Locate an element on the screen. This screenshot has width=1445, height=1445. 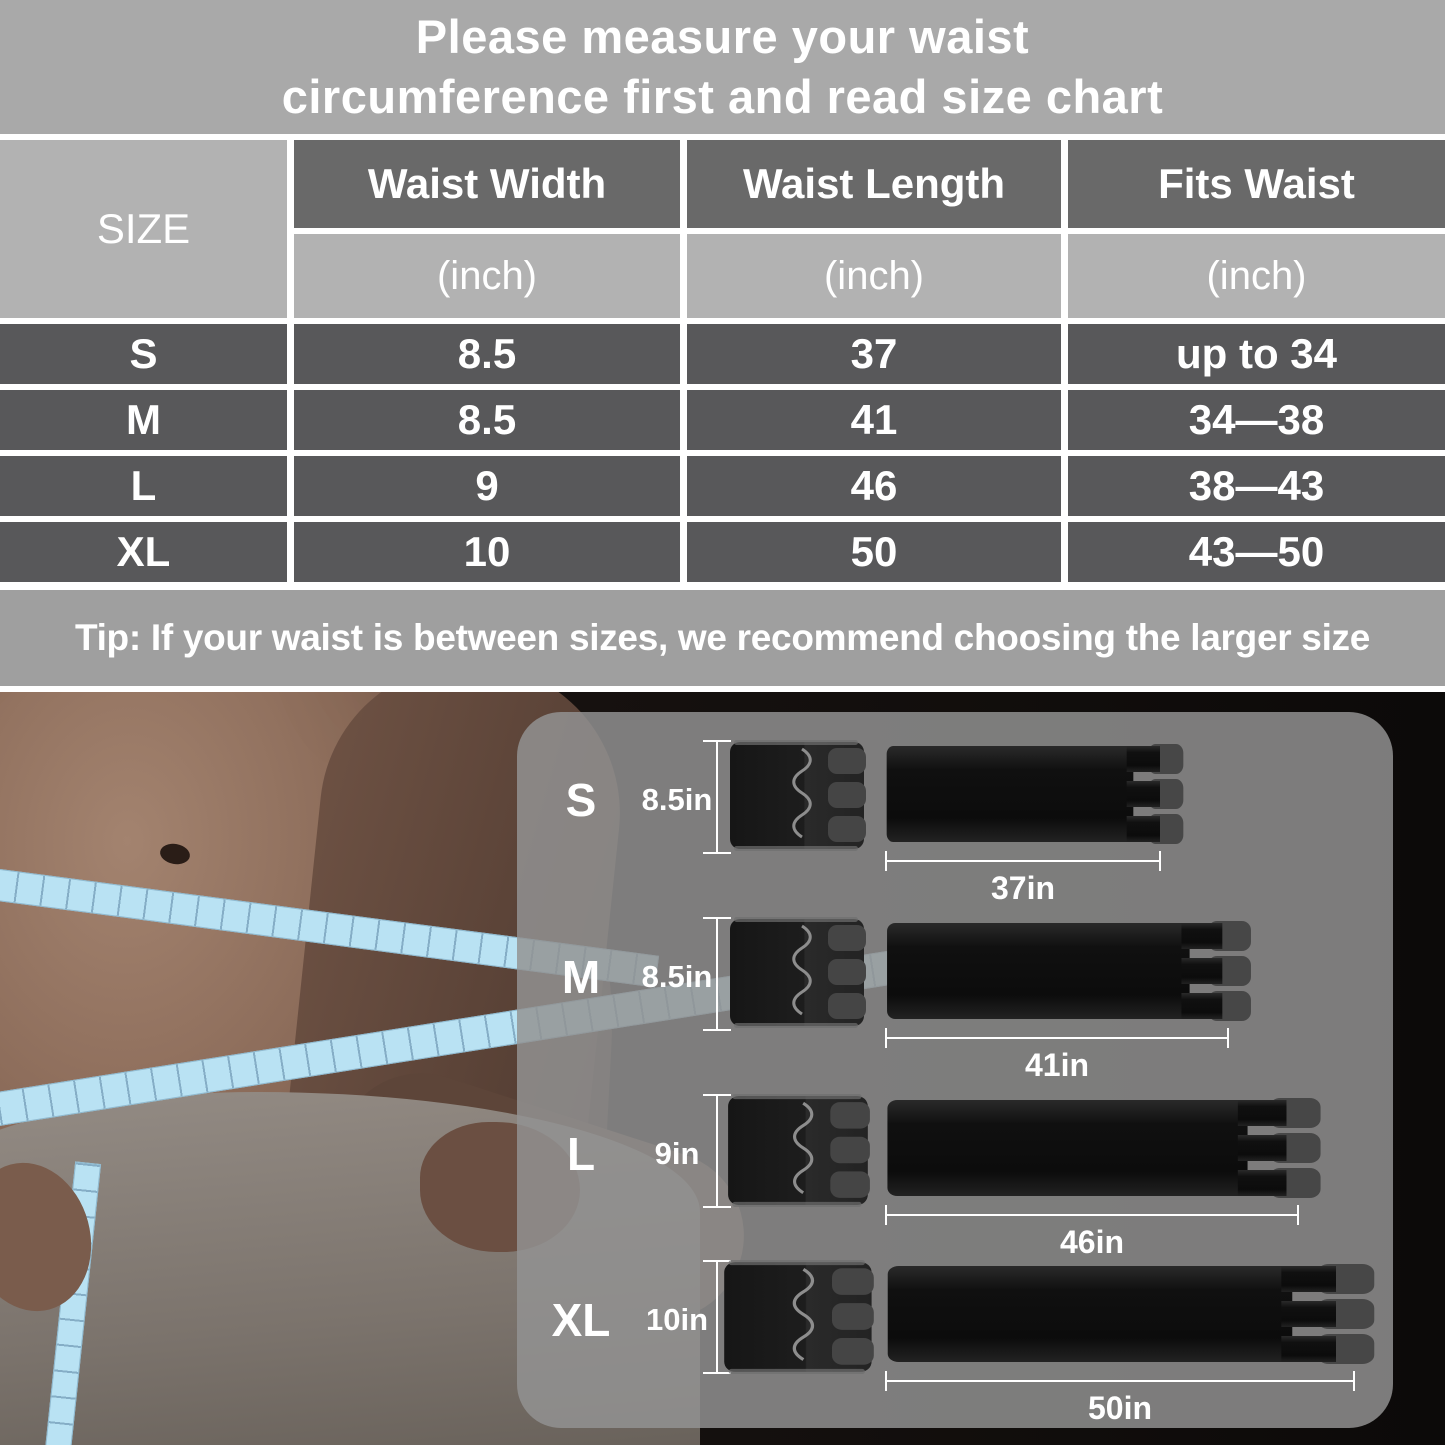
diagram-row-s: S 8.5in is located at coordinates (955, 826).